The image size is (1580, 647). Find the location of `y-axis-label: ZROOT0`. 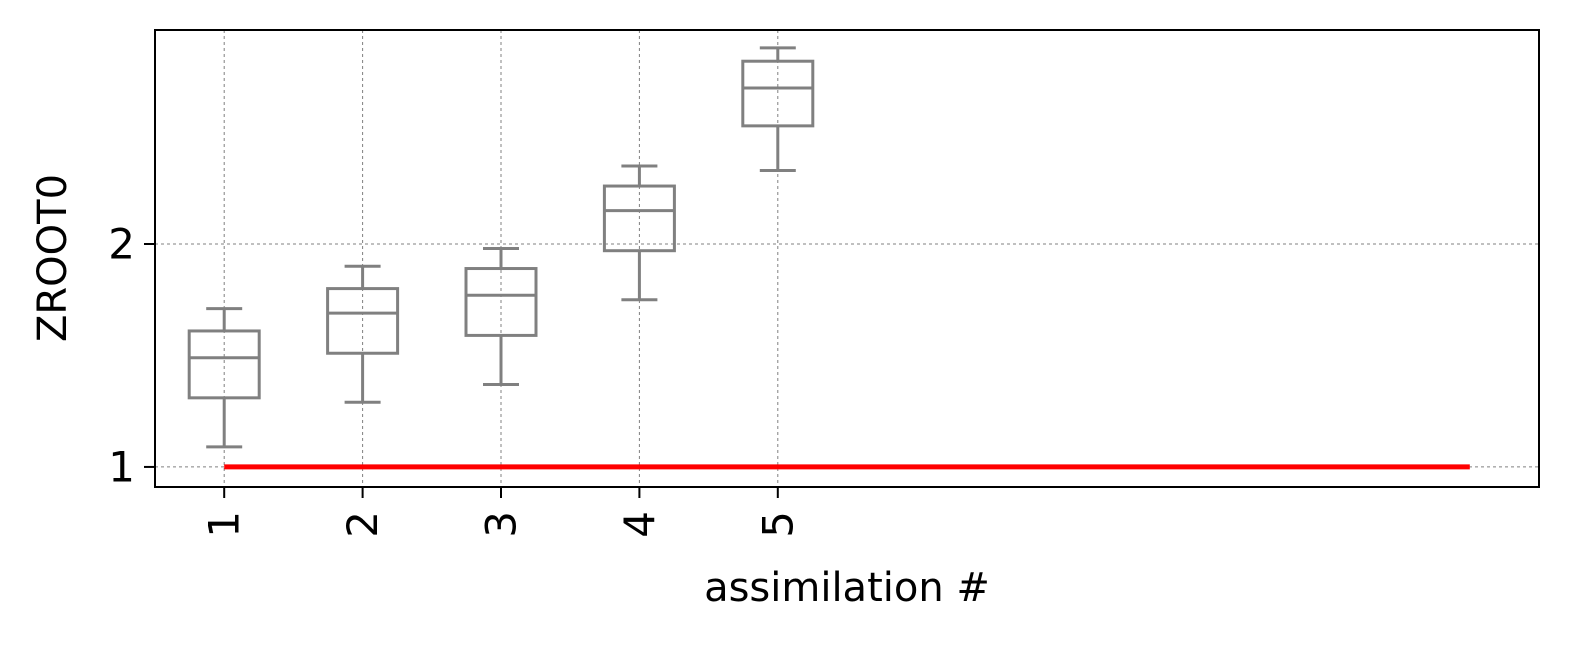

y-axis-label: ZROOT0 is located at coordinates (53, 258).